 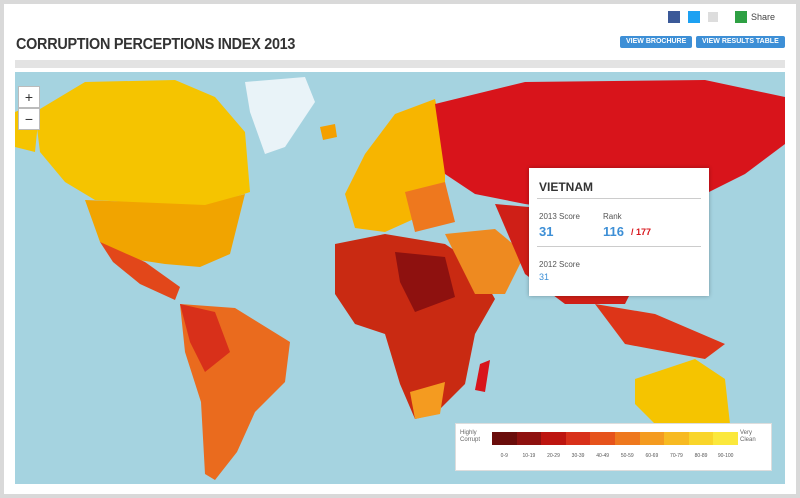 I want to click on rank-label: Rank, so click(x=612, y=216).